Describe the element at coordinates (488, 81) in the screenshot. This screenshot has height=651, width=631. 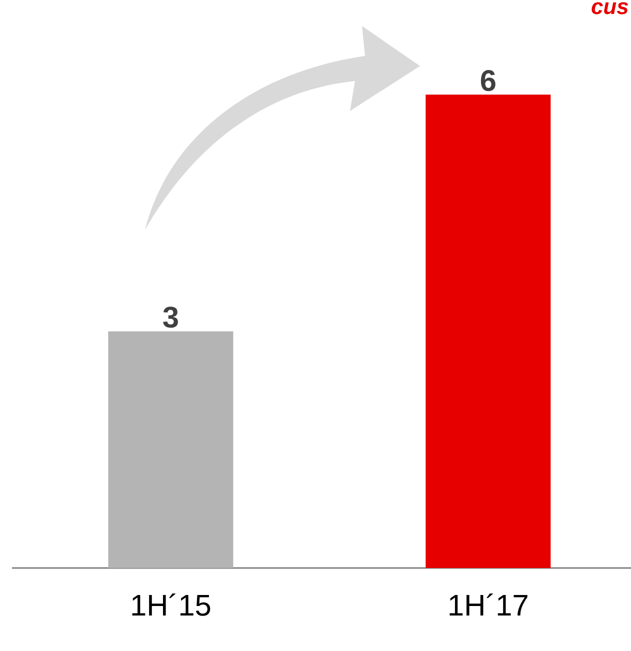
I see `data-label: 6` at that location.